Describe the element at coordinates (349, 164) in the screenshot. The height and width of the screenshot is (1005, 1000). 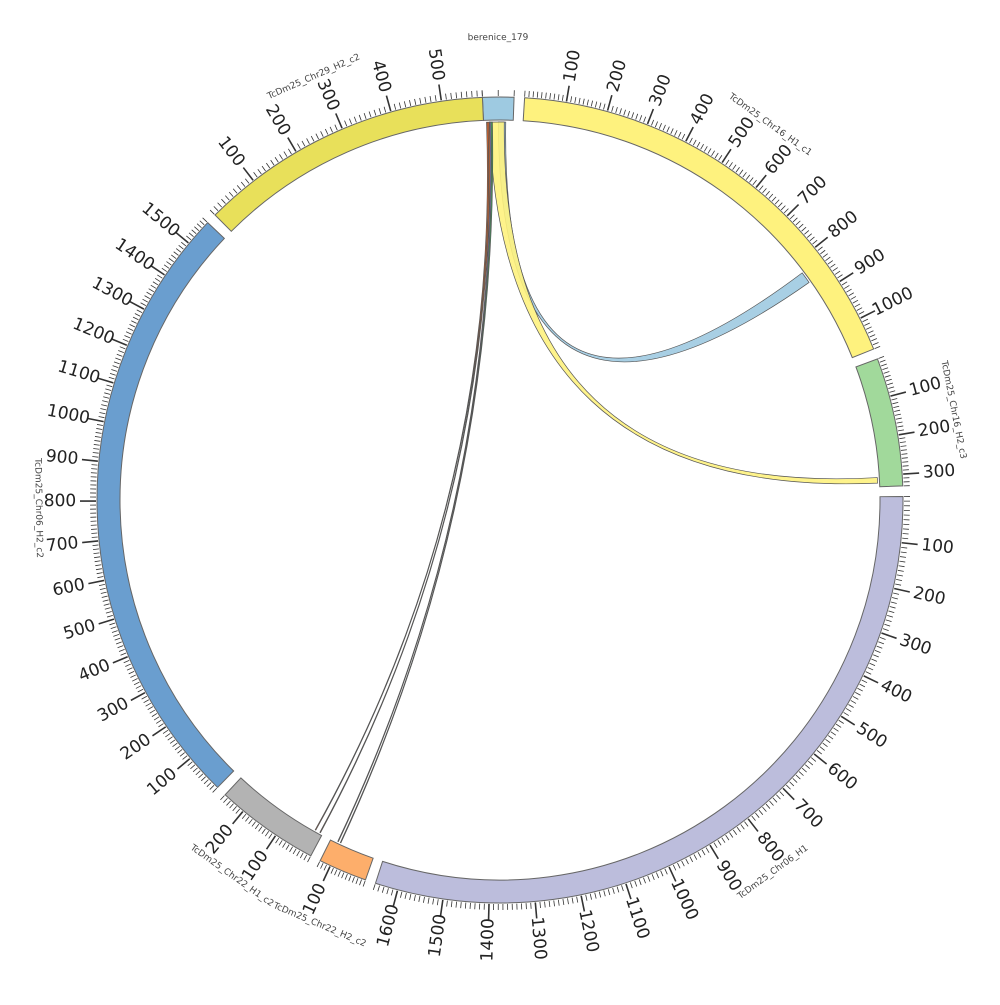
I see `segment-tcdm25-chr29-h2-c2` at that location.